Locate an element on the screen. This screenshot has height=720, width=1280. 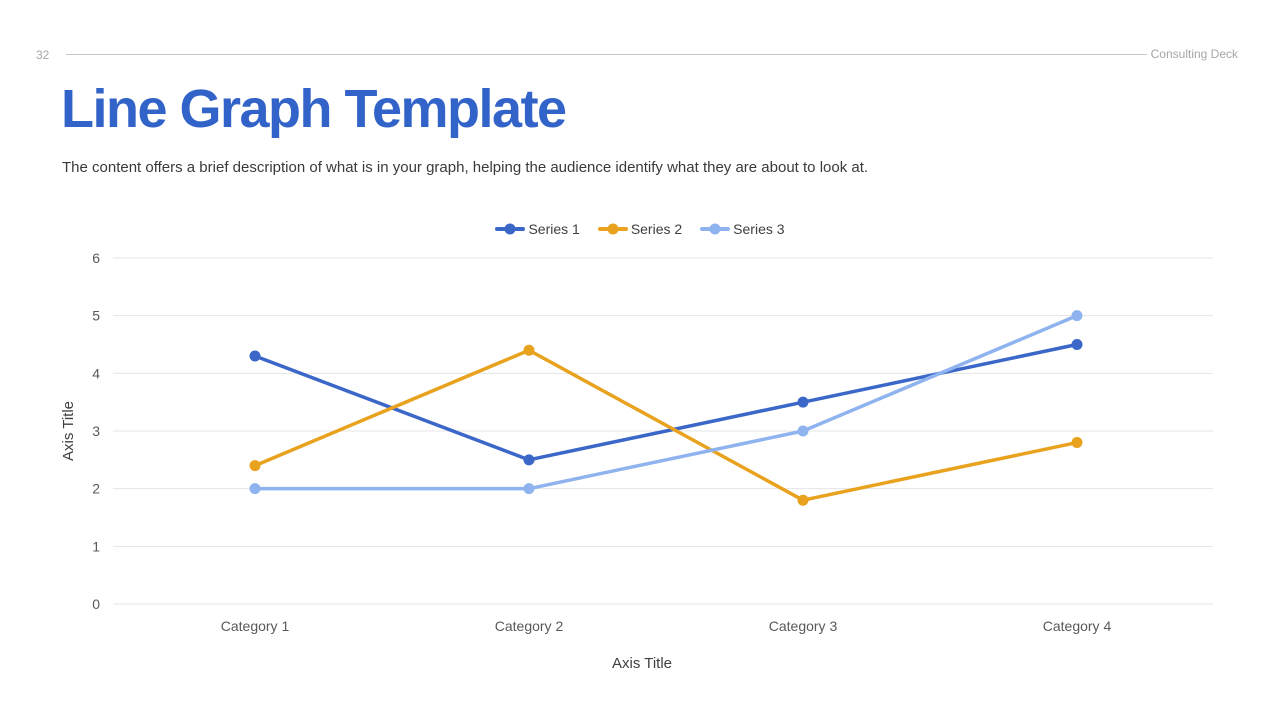
header-divider is located at coordinates (606, 54).